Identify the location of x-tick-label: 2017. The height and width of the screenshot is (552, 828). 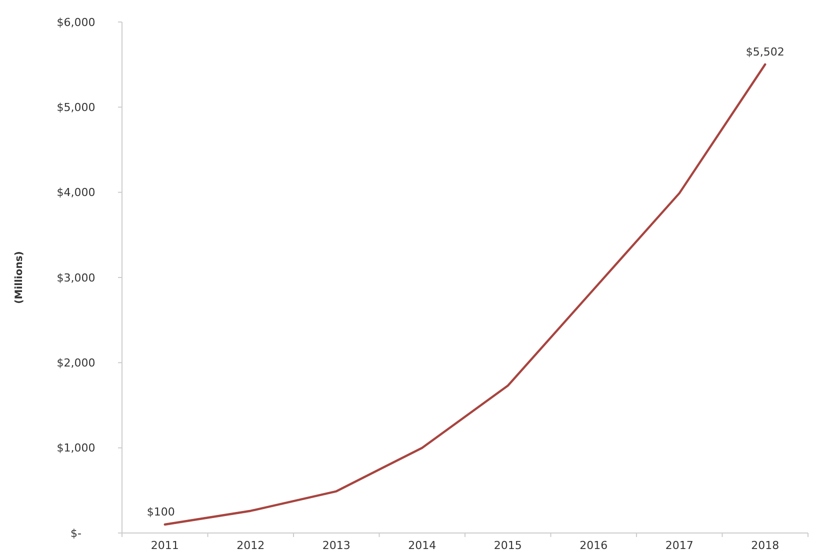
(679, 545).